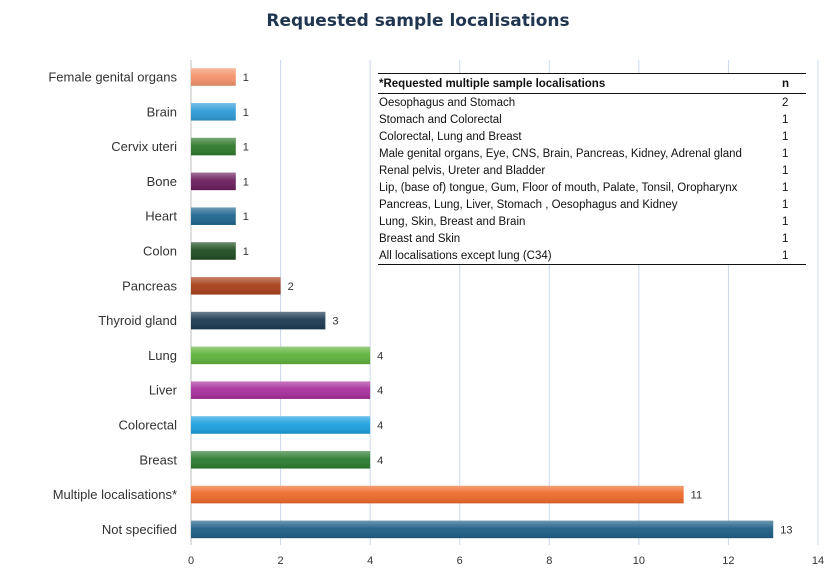 This screenshot has width=836, height=574. I want to click on category-label: Female genital organs, so click(112, 77).